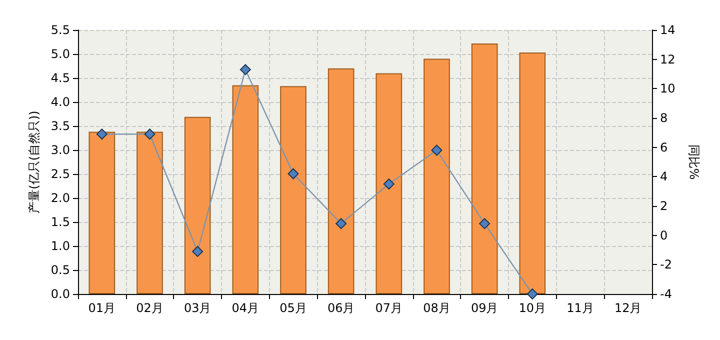 The height and width of the screenshot is (340, 720). I want to click on y-axis-title: 产量(亿只(自然只)), so click(34, 162).